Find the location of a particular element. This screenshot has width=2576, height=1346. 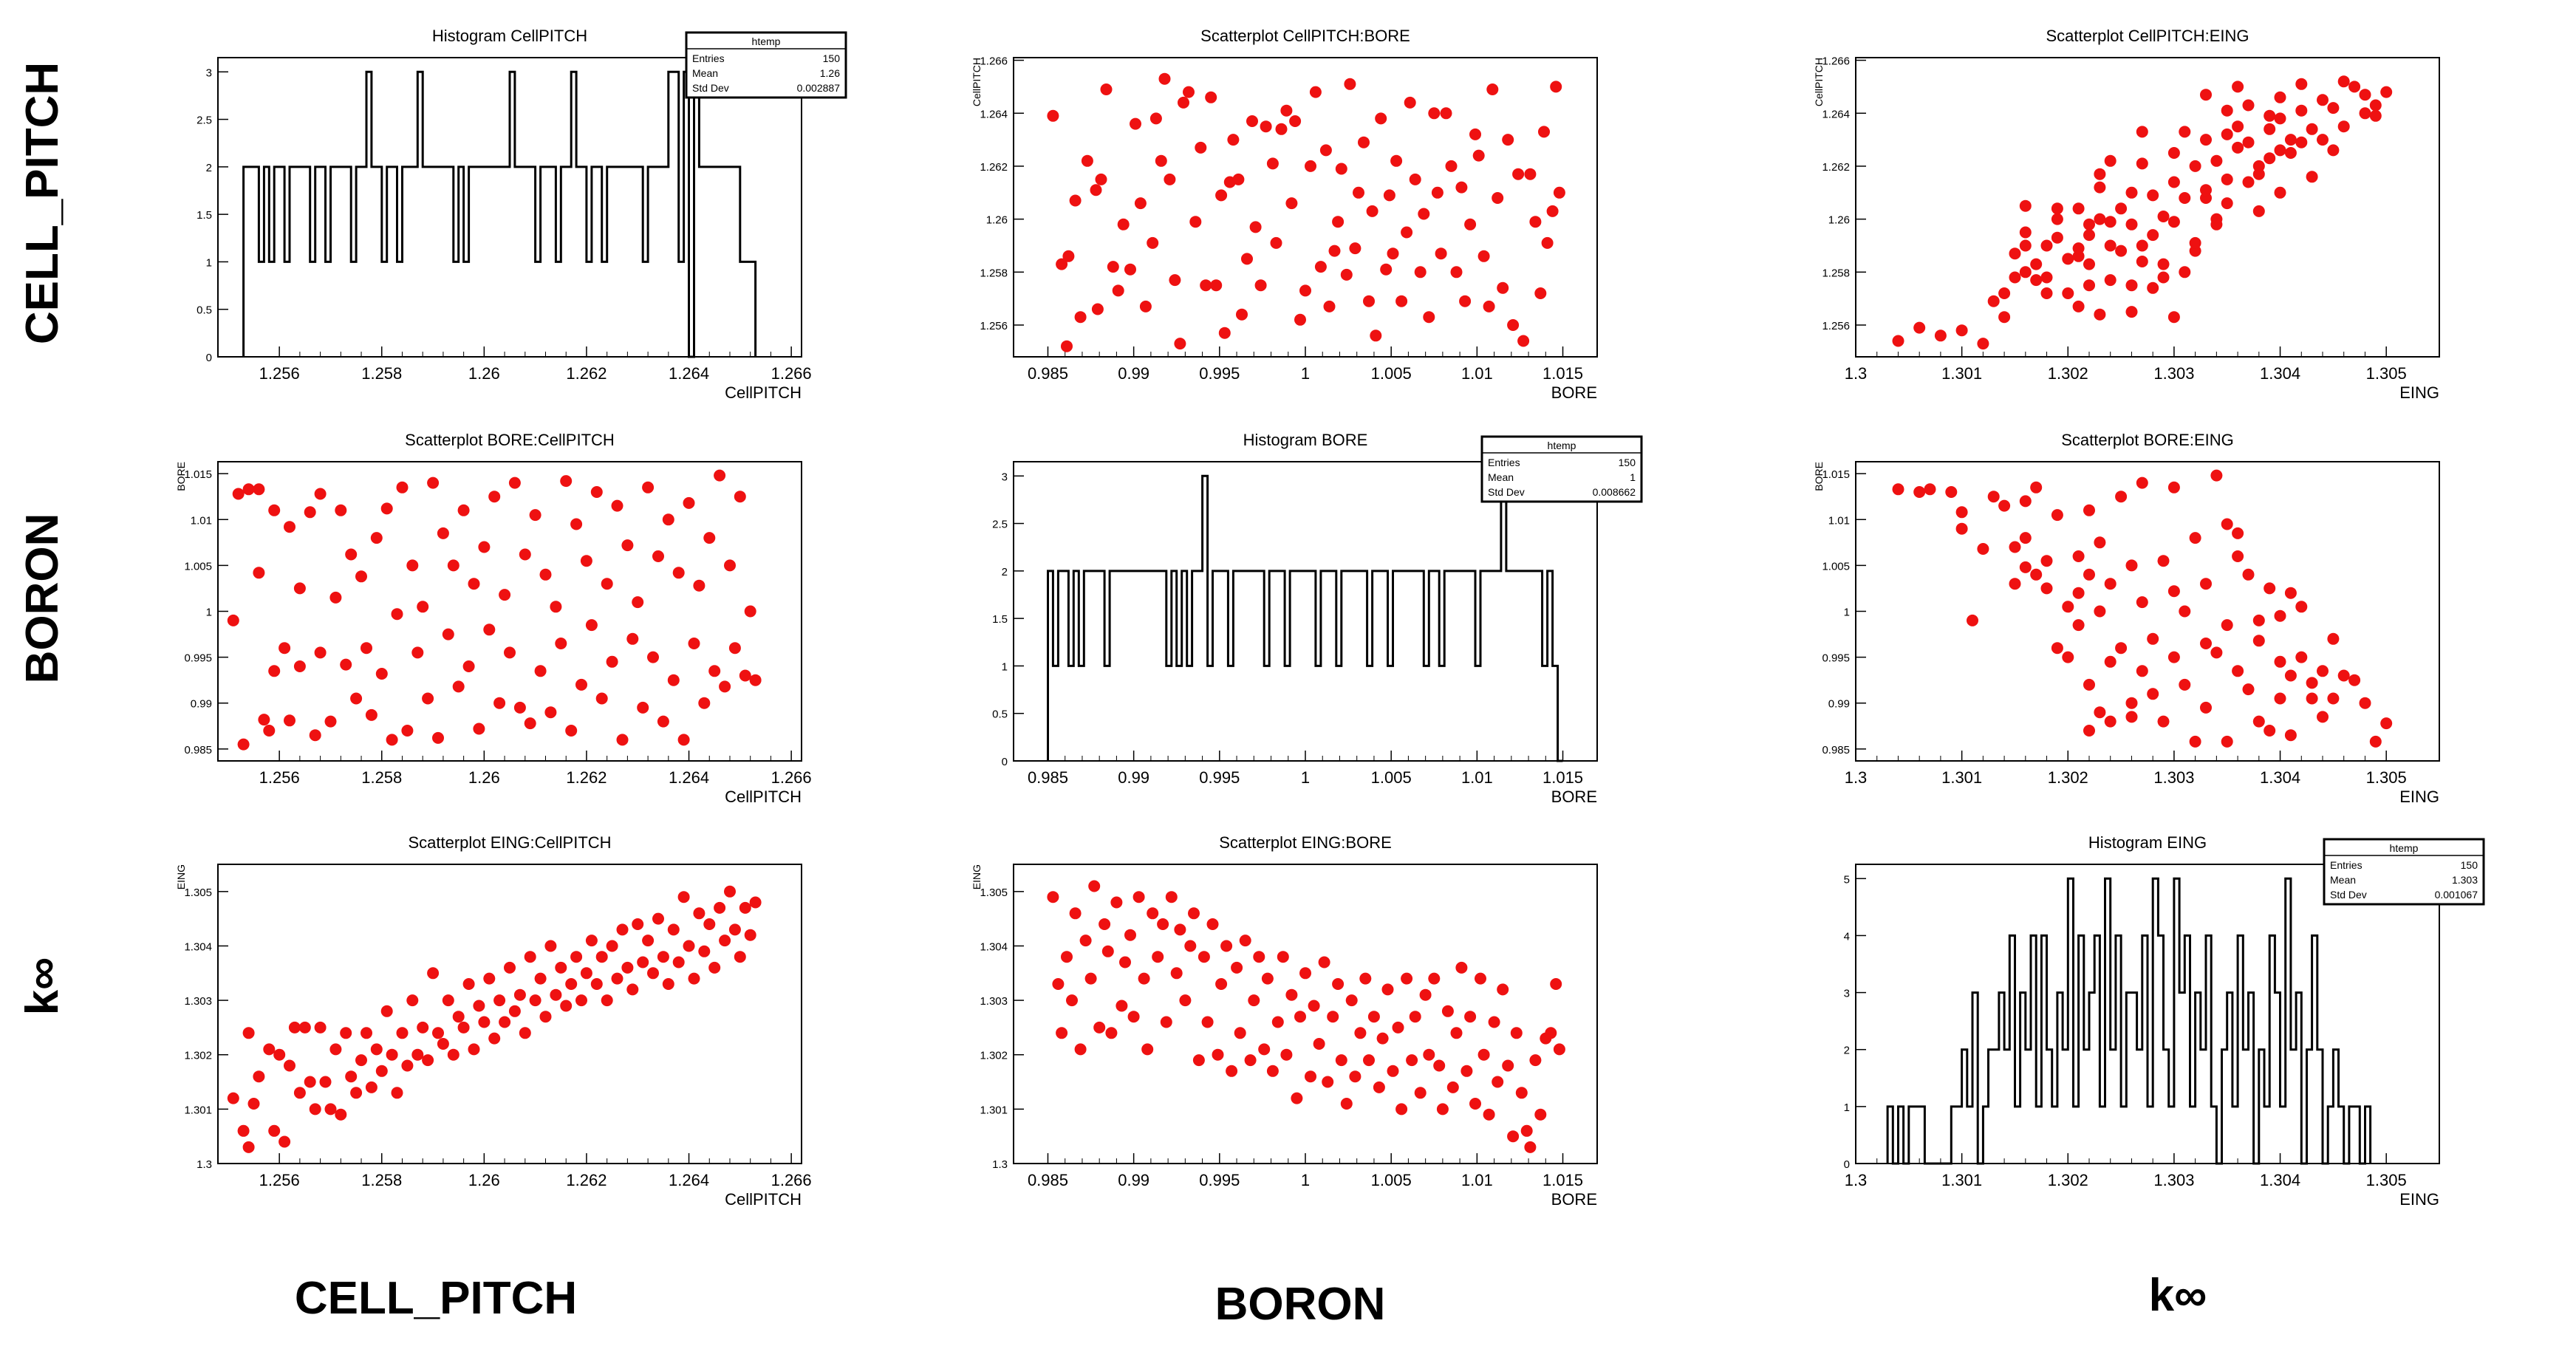

stats-title: htemp is located at coordinates (766, 41).